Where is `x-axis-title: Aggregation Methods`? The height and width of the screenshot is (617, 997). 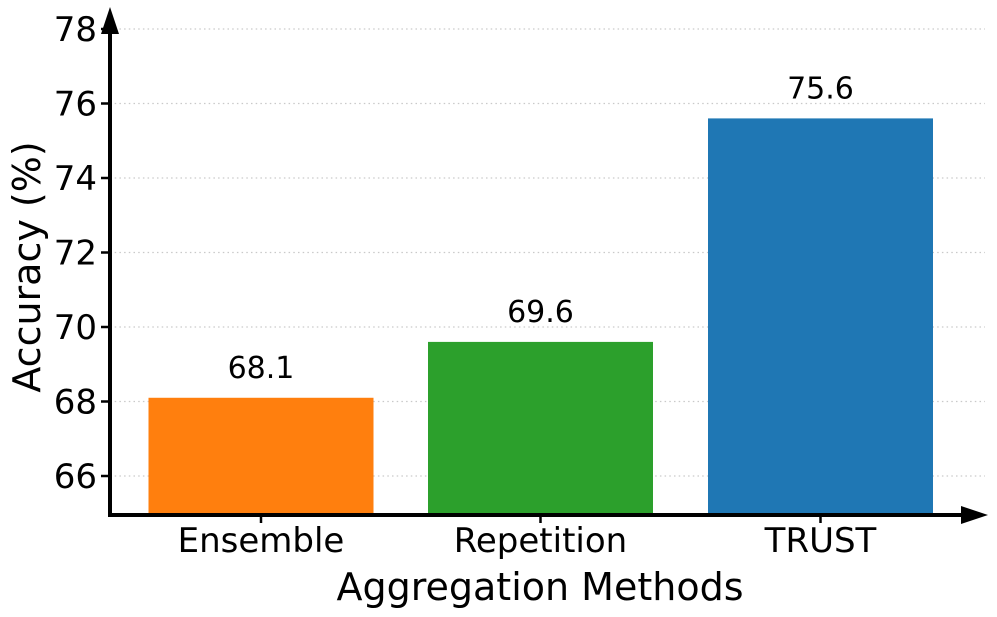
x-axis-title: Aggregation Methods is located at coordinates (540, 587).